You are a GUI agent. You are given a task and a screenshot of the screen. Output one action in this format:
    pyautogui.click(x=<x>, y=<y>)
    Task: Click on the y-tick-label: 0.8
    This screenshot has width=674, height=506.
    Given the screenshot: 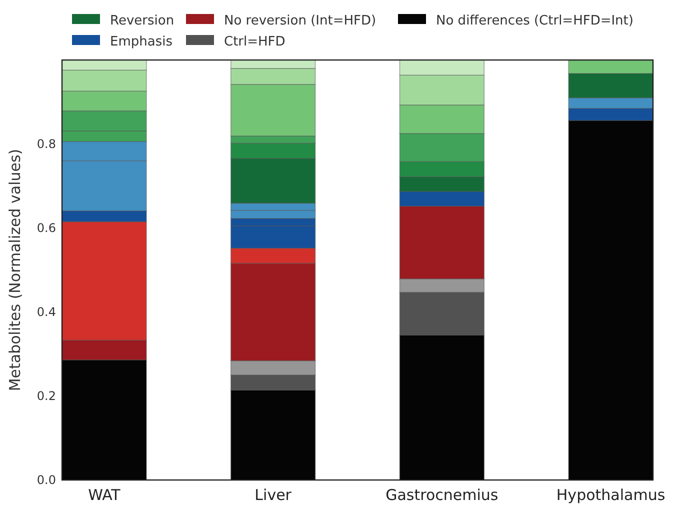 What is the action you would take?
    pyautogui.click(x=46, y=144)
    